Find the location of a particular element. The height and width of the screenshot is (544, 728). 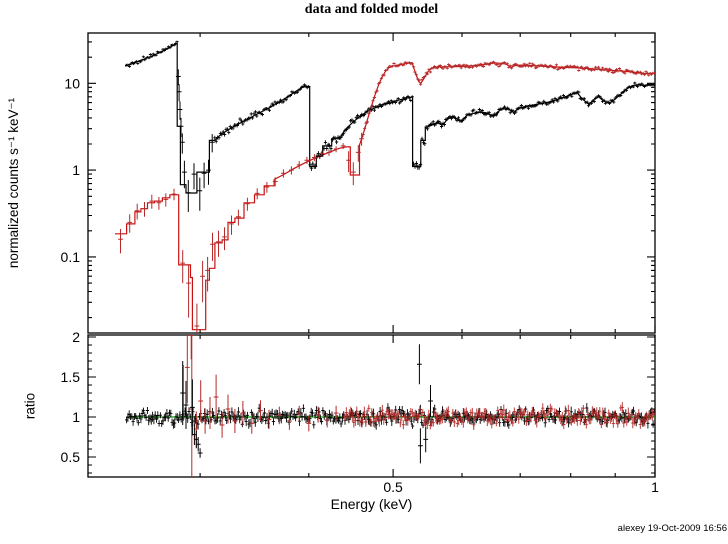

data-red-sparse-points is located at coordinates (241, 232).